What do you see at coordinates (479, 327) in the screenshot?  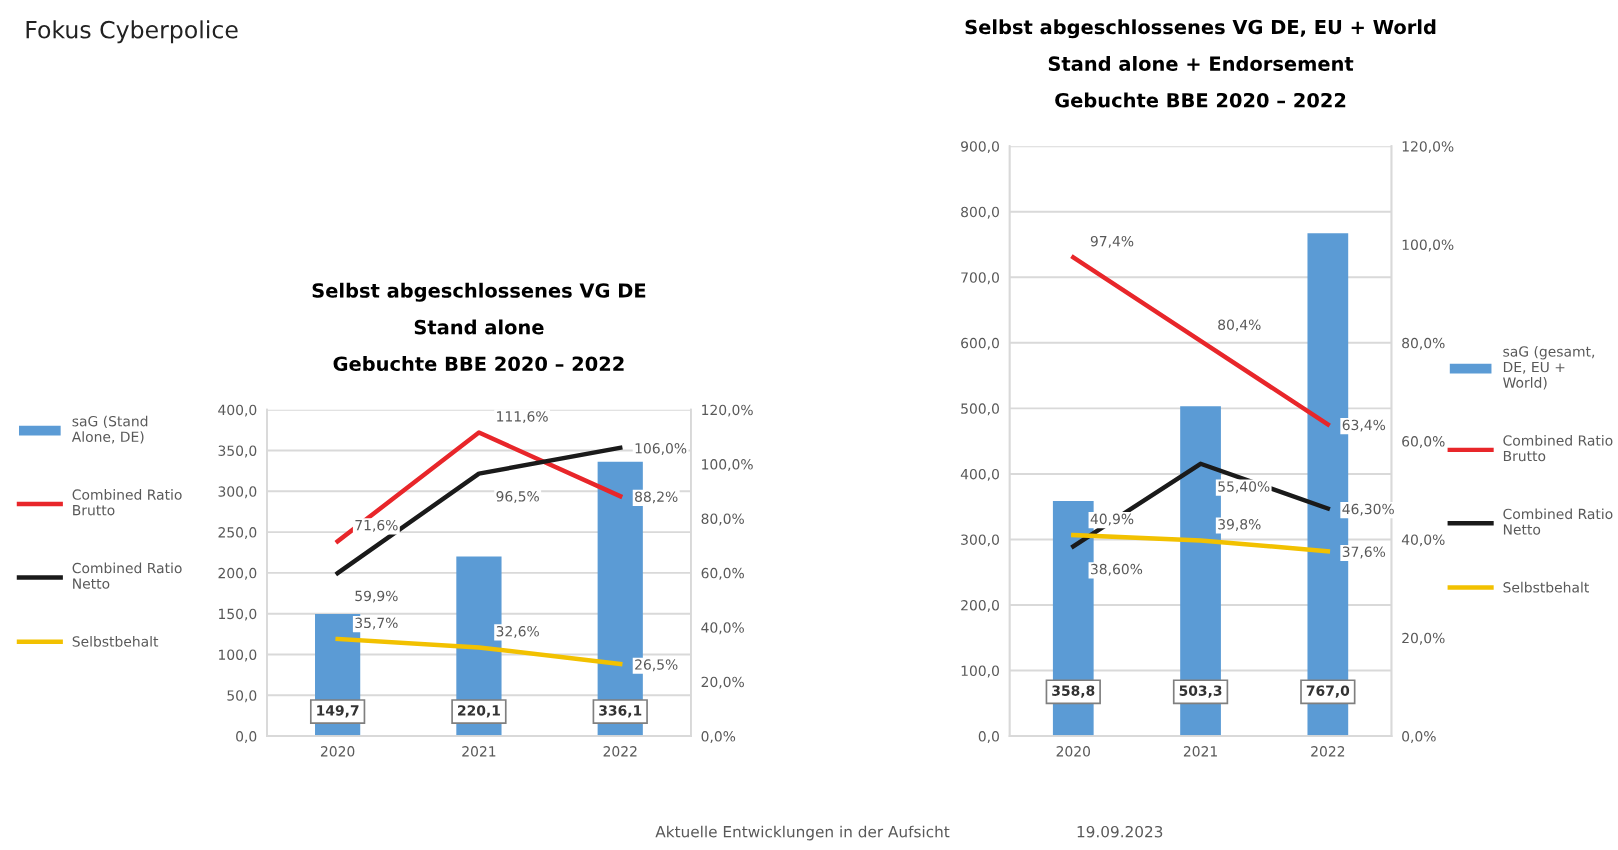 I see `chart-title: Selbst abgeschlossenes VG DE Stand alone Gebuchte BBE 2020 – 2022` at bounding box center [479, 327].